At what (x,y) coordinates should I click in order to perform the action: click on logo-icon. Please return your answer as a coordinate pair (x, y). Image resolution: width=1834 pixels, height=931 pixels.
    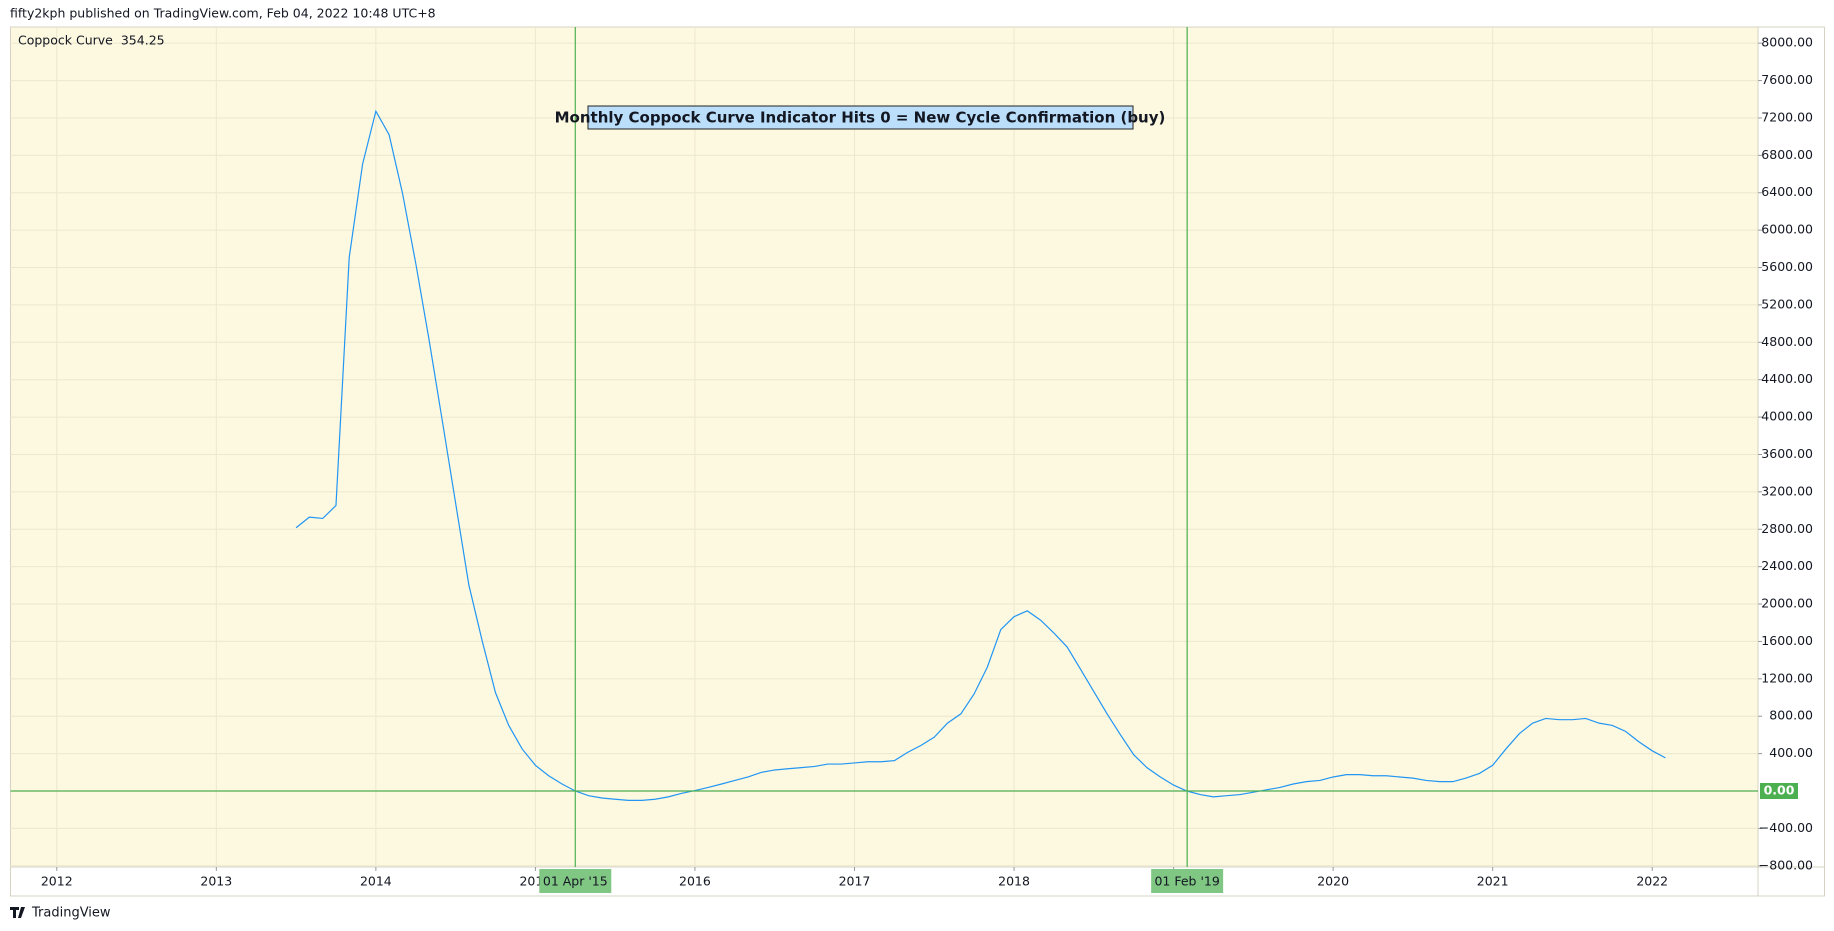
    Looking at the image, I should click on (17, 912).